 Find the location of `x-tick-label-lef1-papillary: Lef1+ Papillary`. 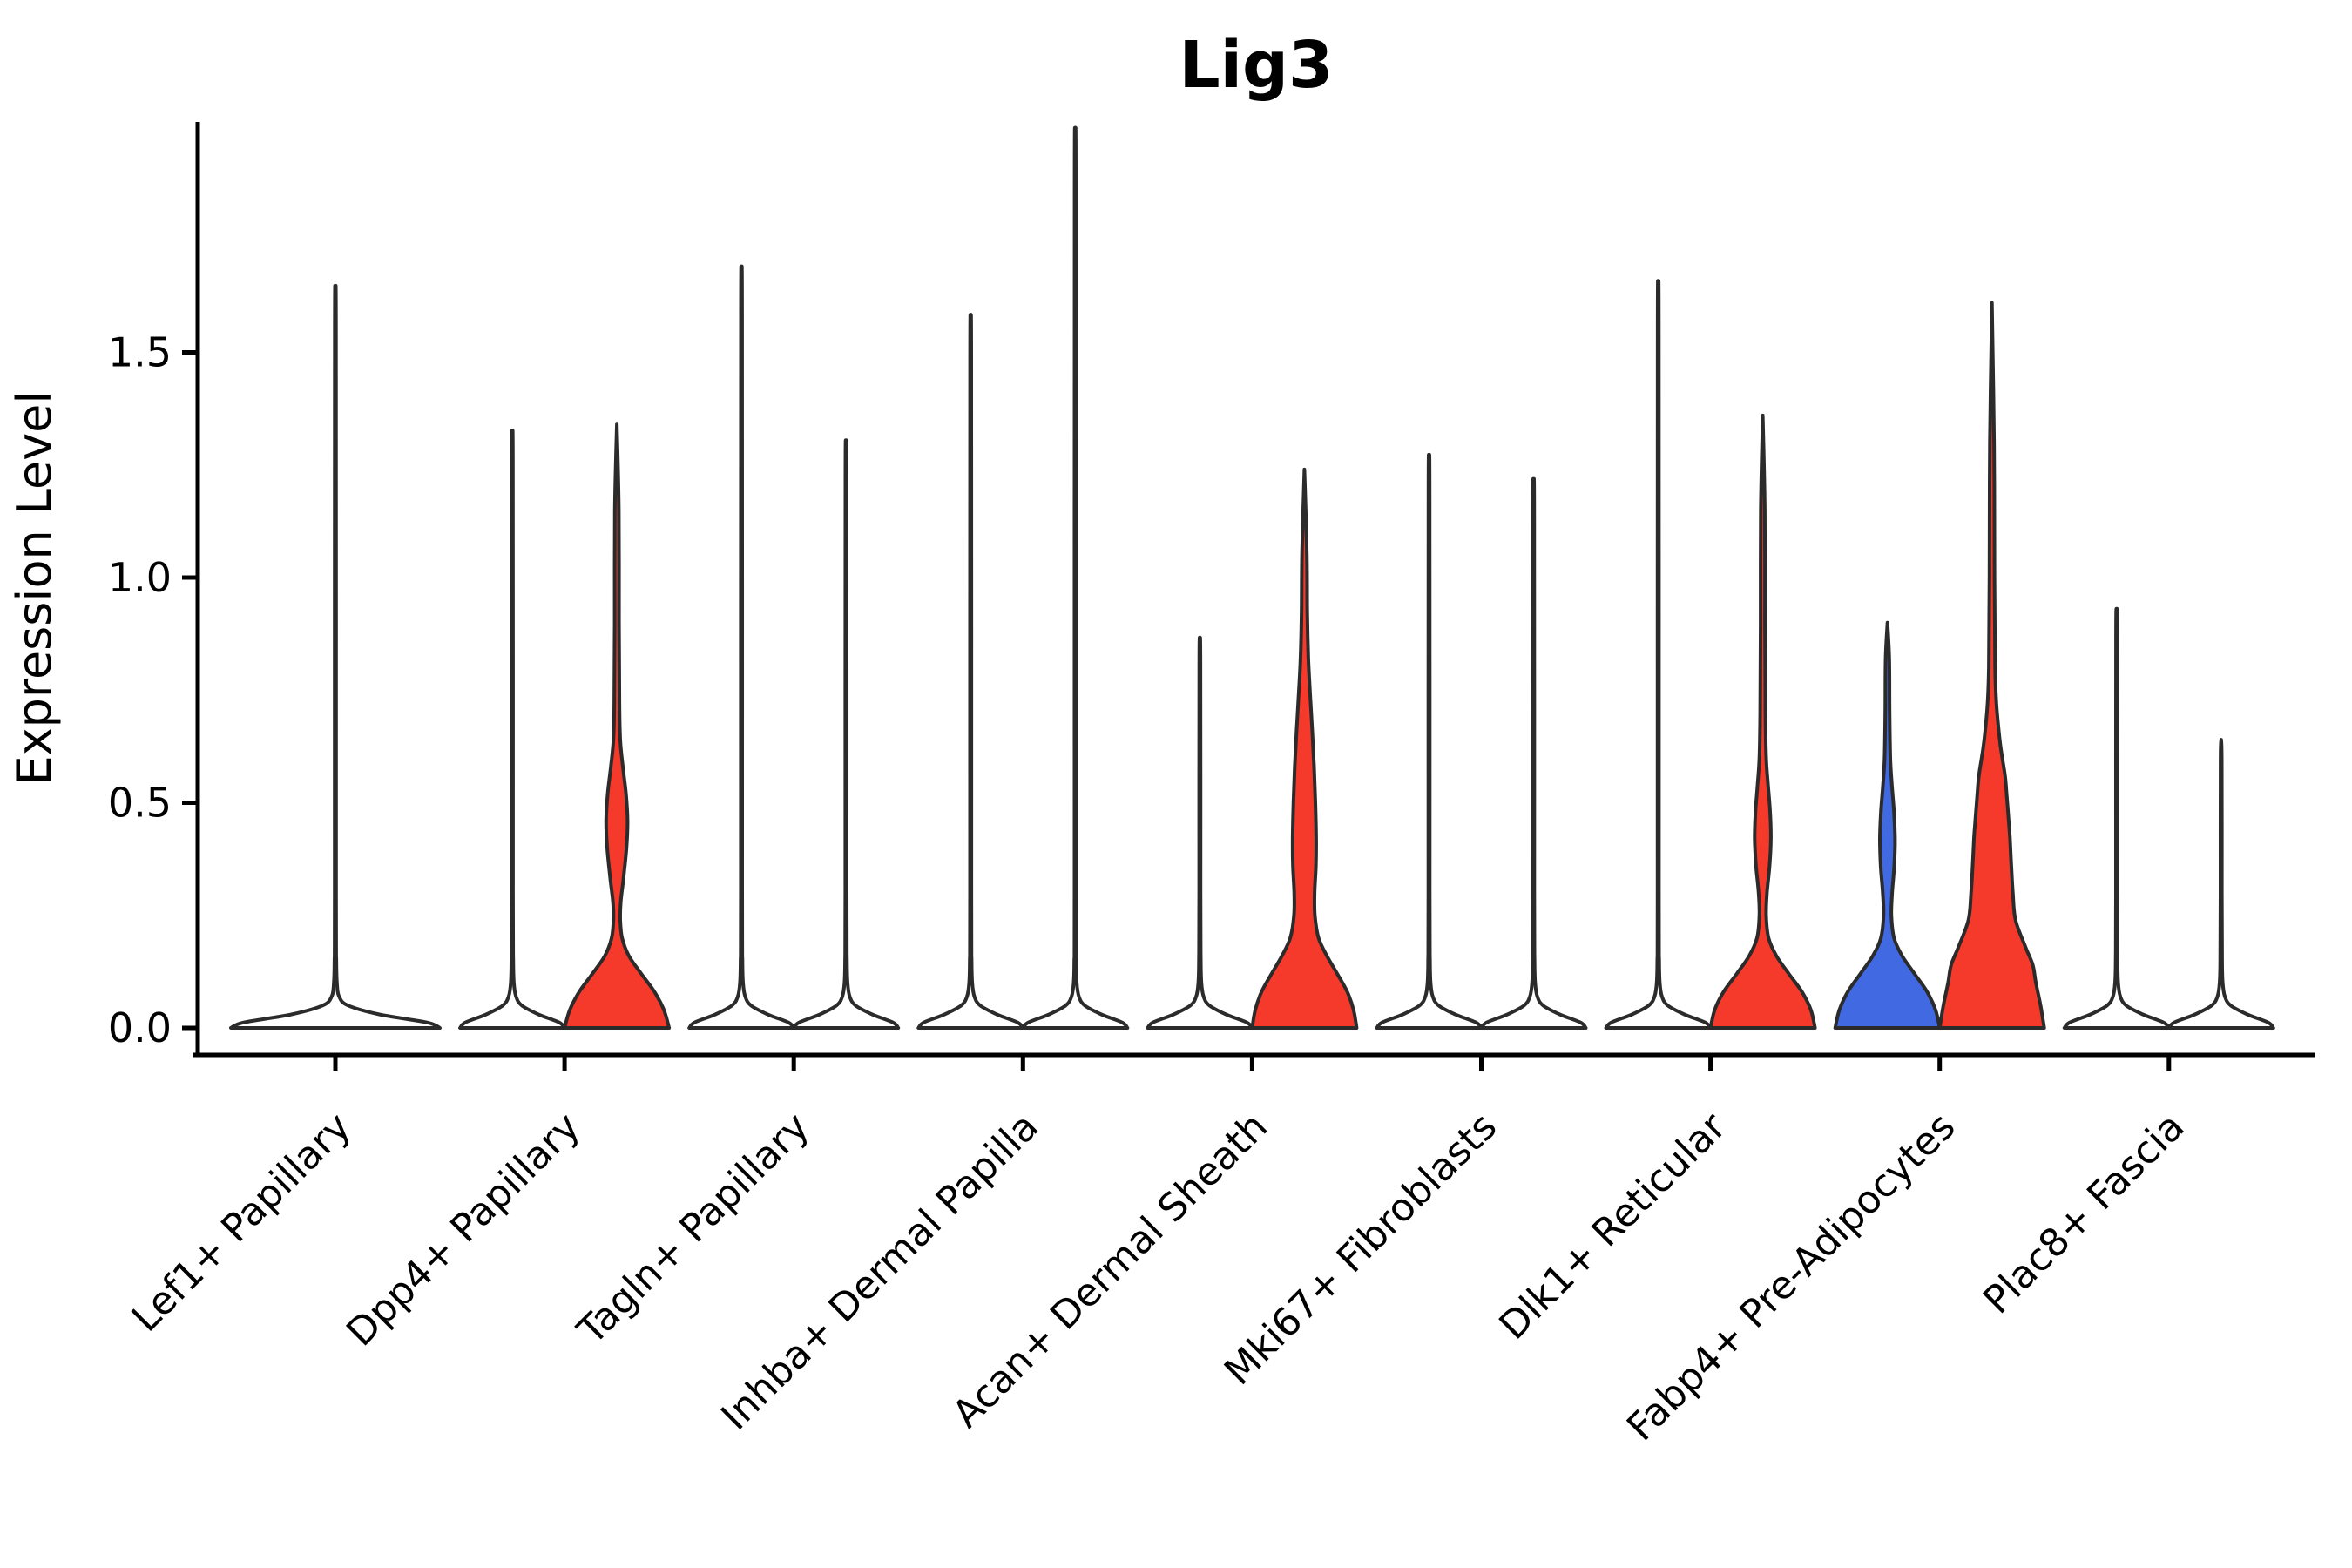

x-tick-label-lef1-papillary: Lef1+ Papillary is located at coordinates (242, 1223).